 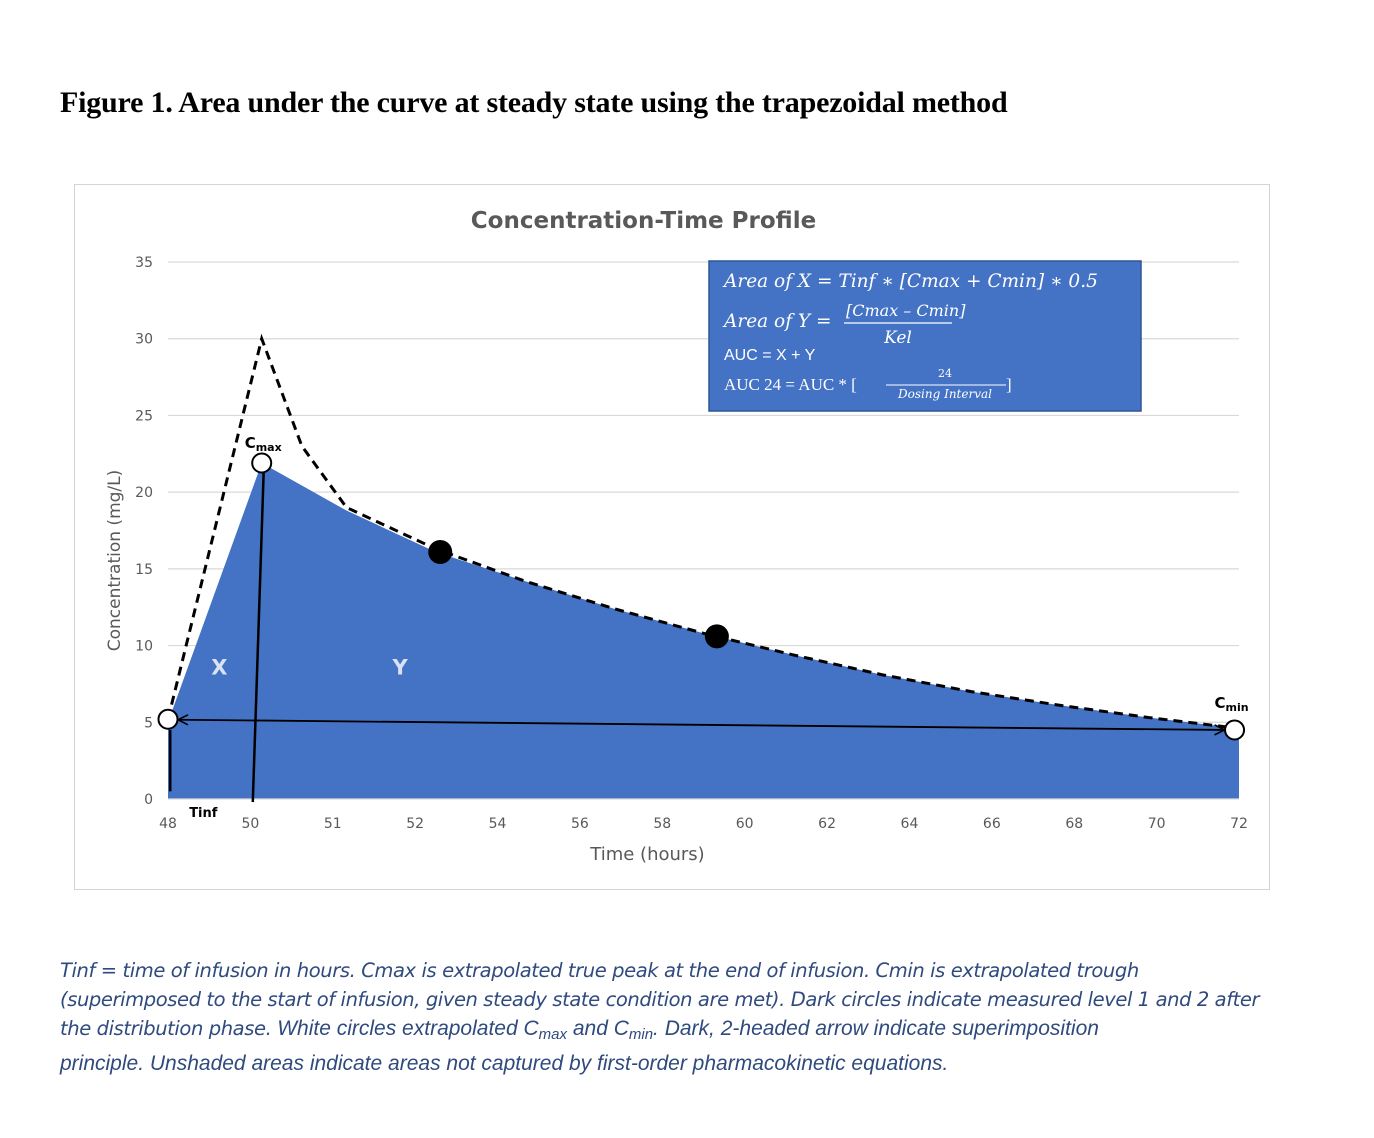 I want to click on formula-line-2-prefix: Area of Y =, so click(x=777, y=321).